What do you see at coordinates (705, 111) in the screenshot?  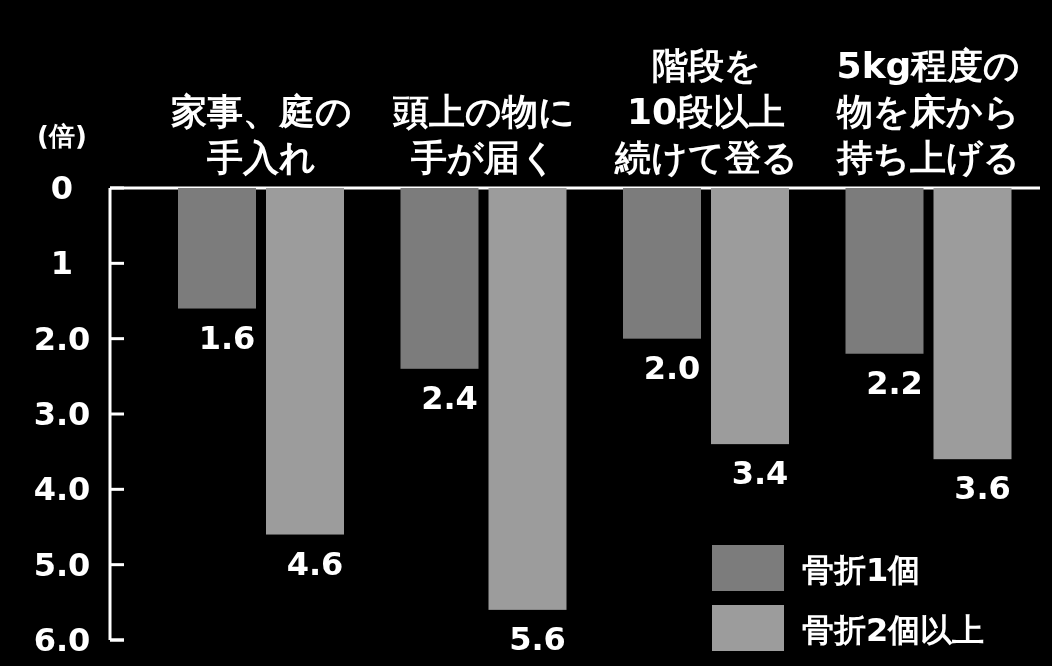 I see `x-tick-label: 階段を10段以上続けて登る` at bounding box center [705, 111].